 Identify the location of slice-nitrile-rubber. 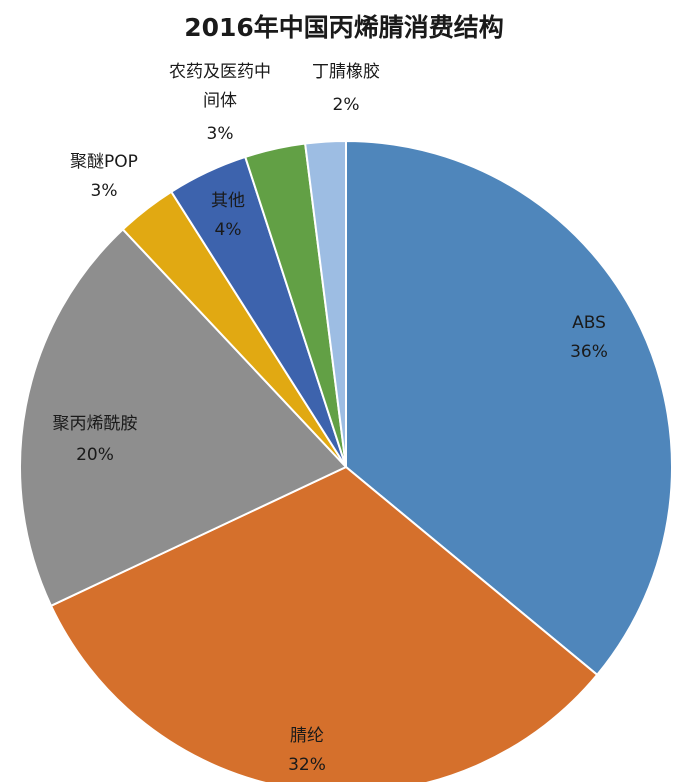
(325, 303).